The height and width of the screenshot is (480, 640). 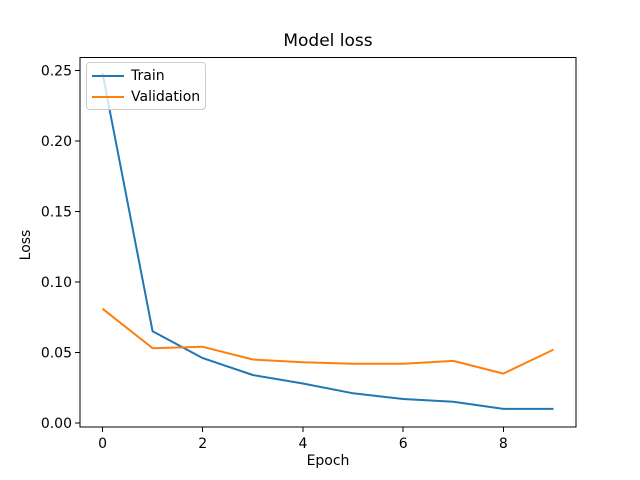 I want to click on legend: Train Validation, so click(x=146, y=86).